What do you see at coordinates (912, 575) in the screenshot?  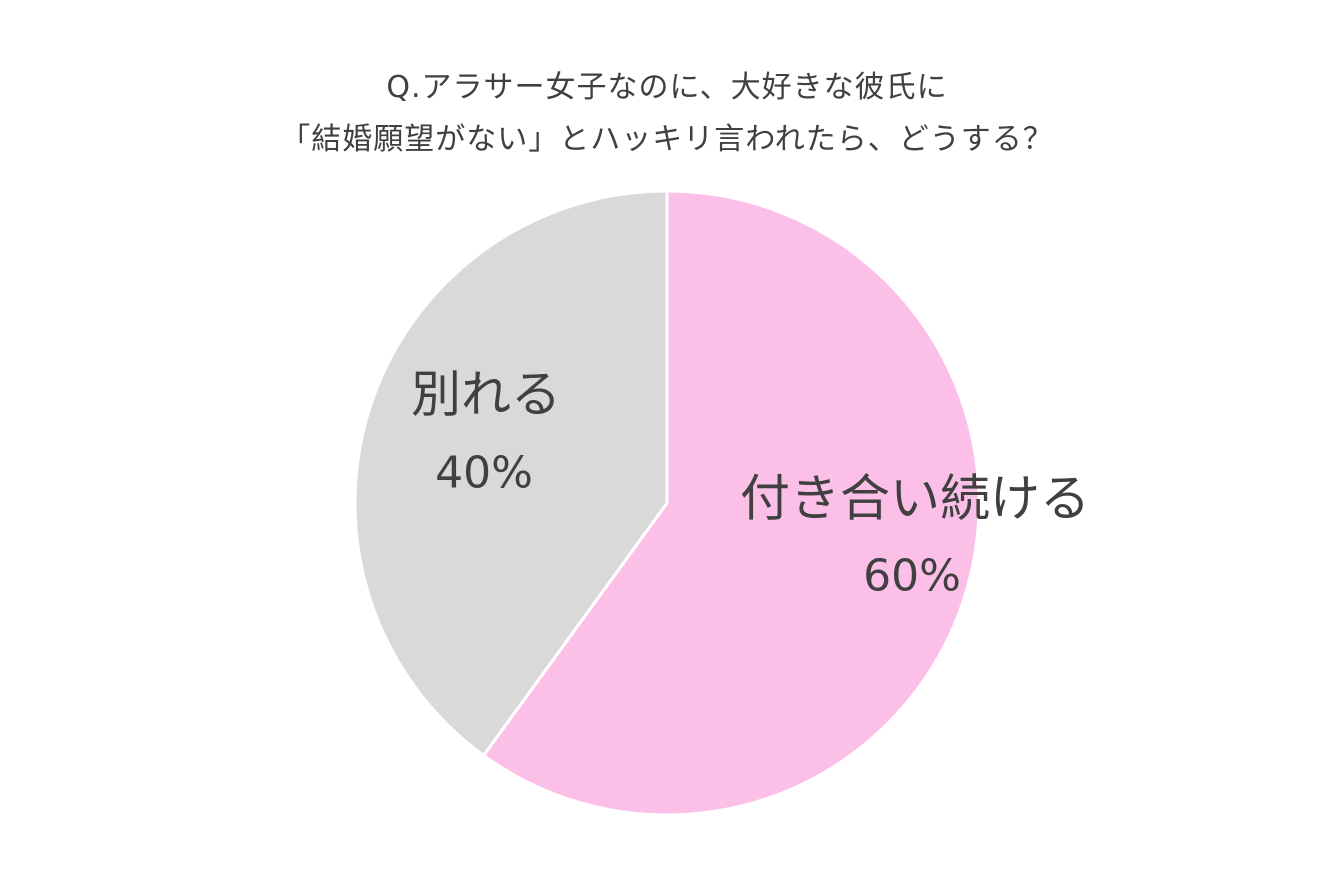 I see `slice-value-label-1: 60%` at bounding box center [912, 575].